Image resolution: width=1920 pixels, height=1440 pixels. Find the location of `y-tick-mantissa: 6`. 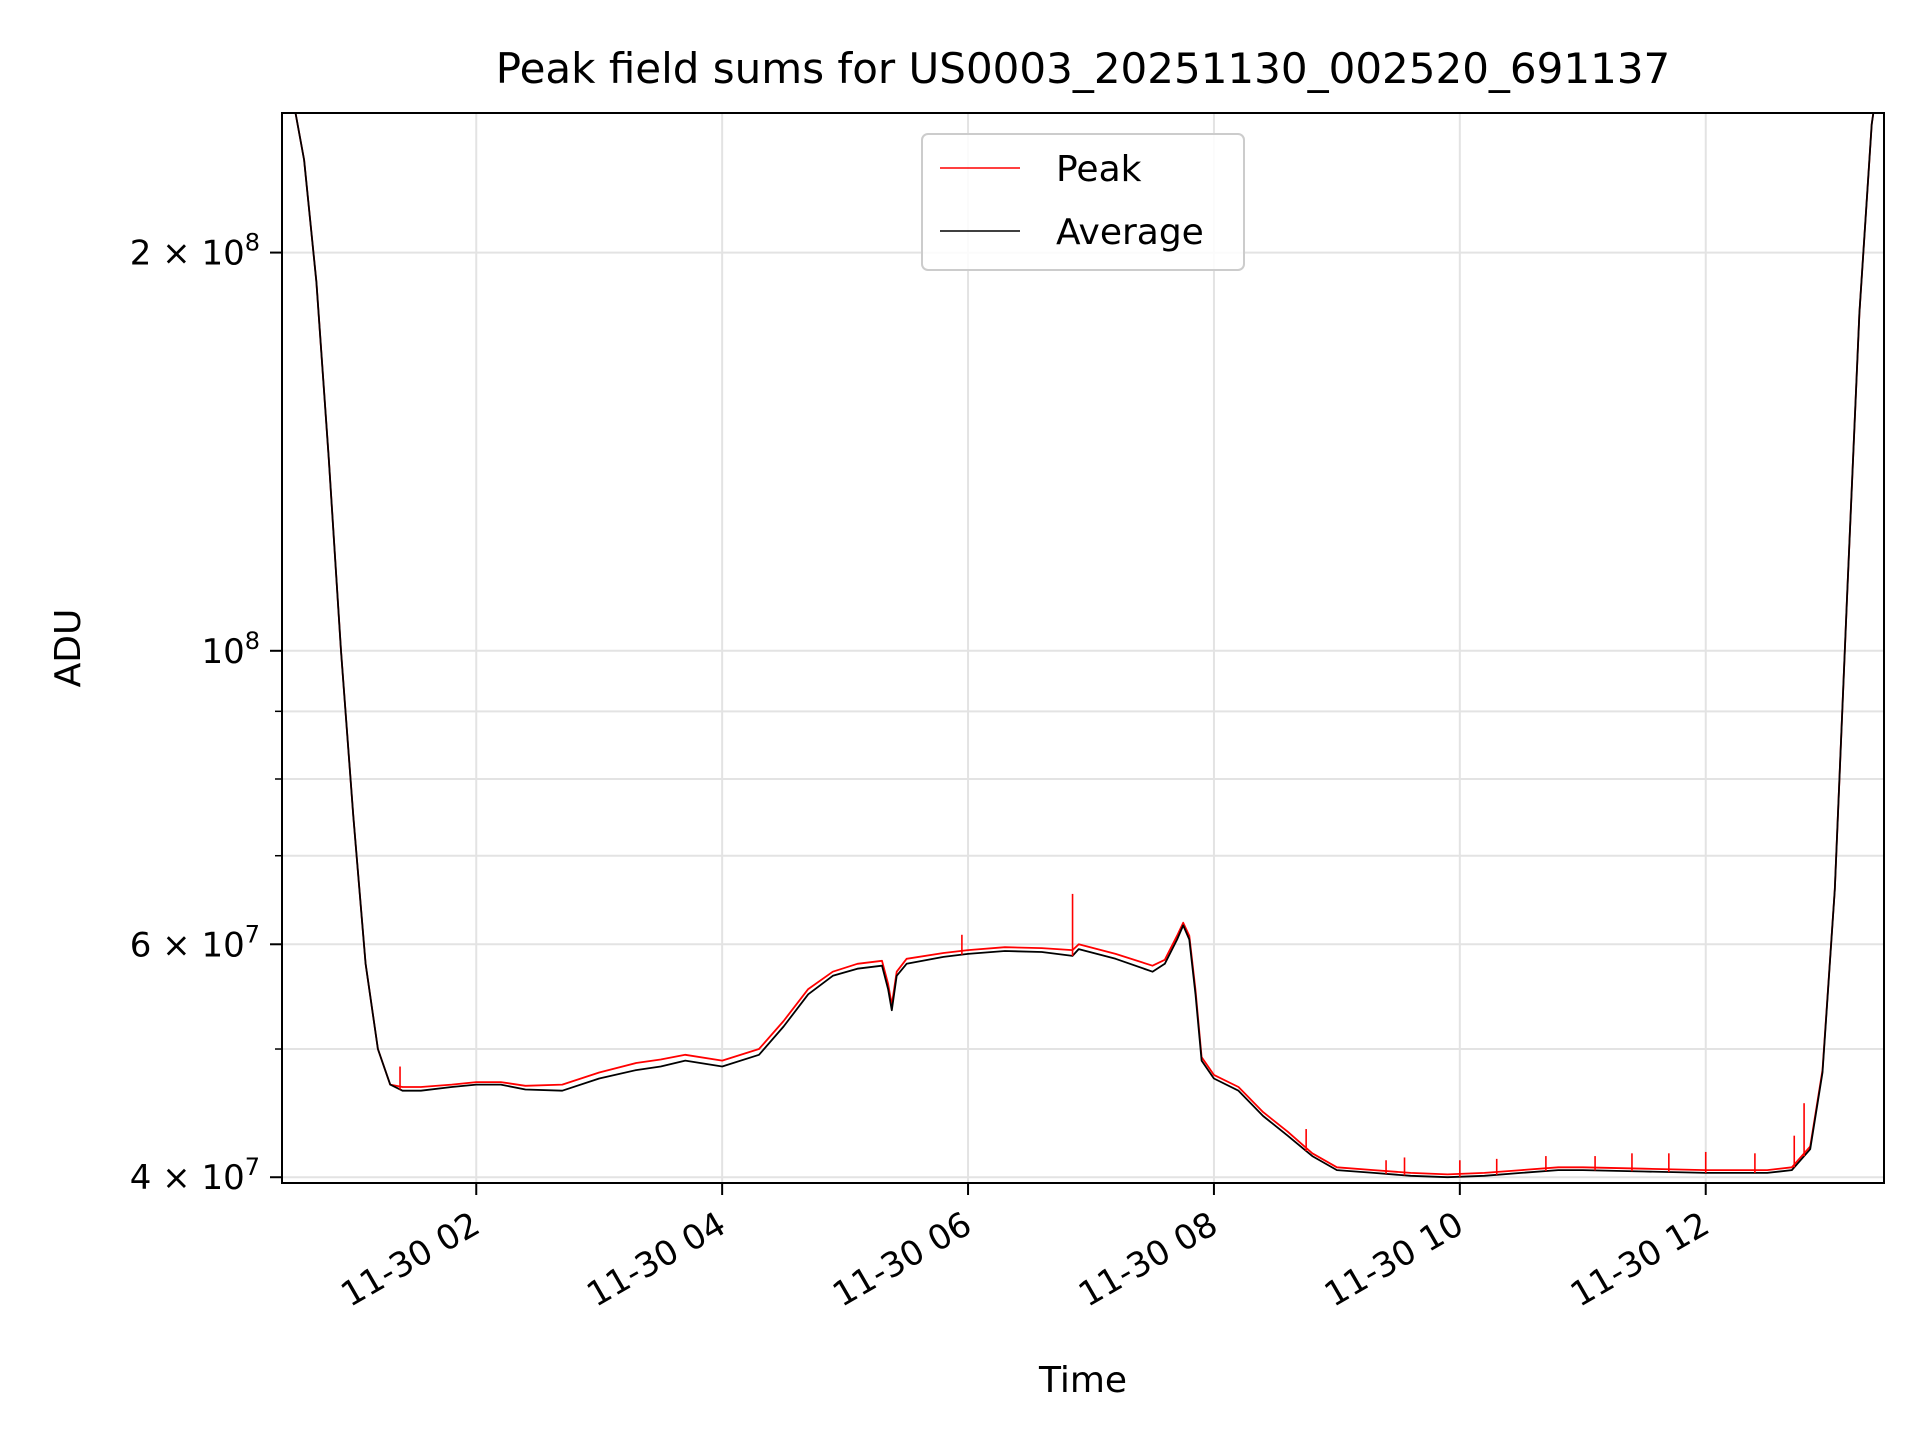

y-tick-mantissa: 6 is located at coordinates (141, 945).